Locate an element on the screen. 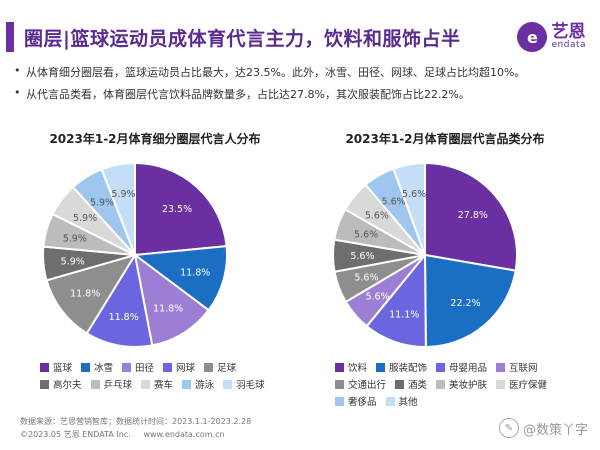  watermark: ✎ @数策丫字 is located at coordinates (543, 428).